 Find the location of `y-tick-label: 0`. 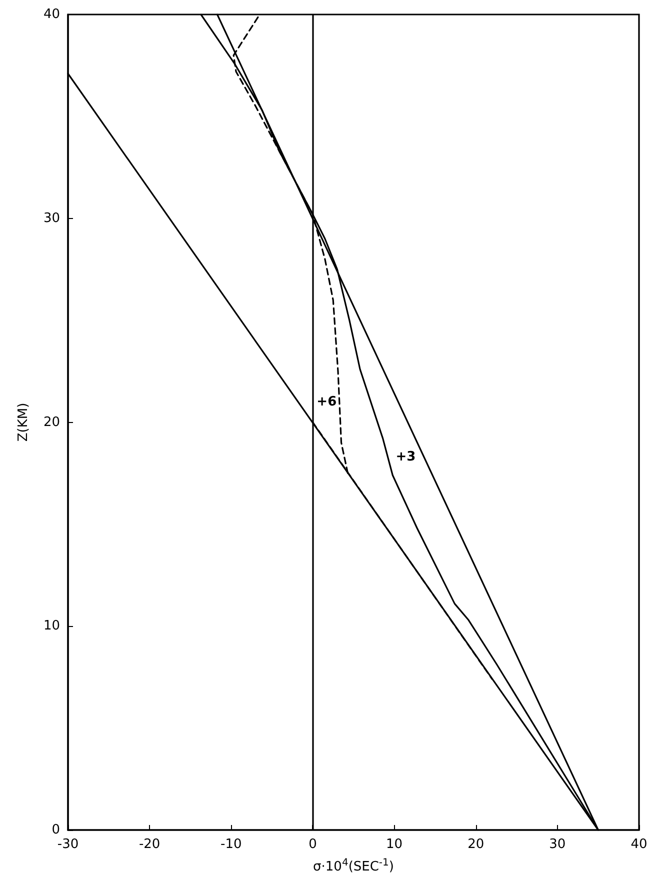

y-tick-label: 0 is located at coordinates (56, 830).